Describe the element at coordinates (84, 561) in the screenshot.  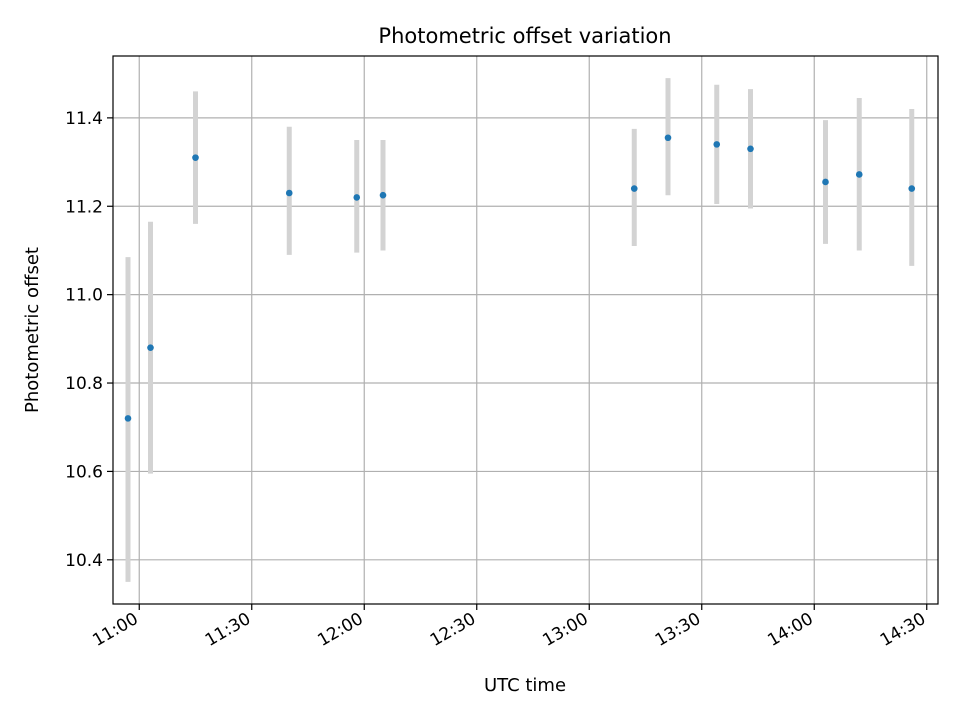
I see `y-tick-label: 10.4` at that location.